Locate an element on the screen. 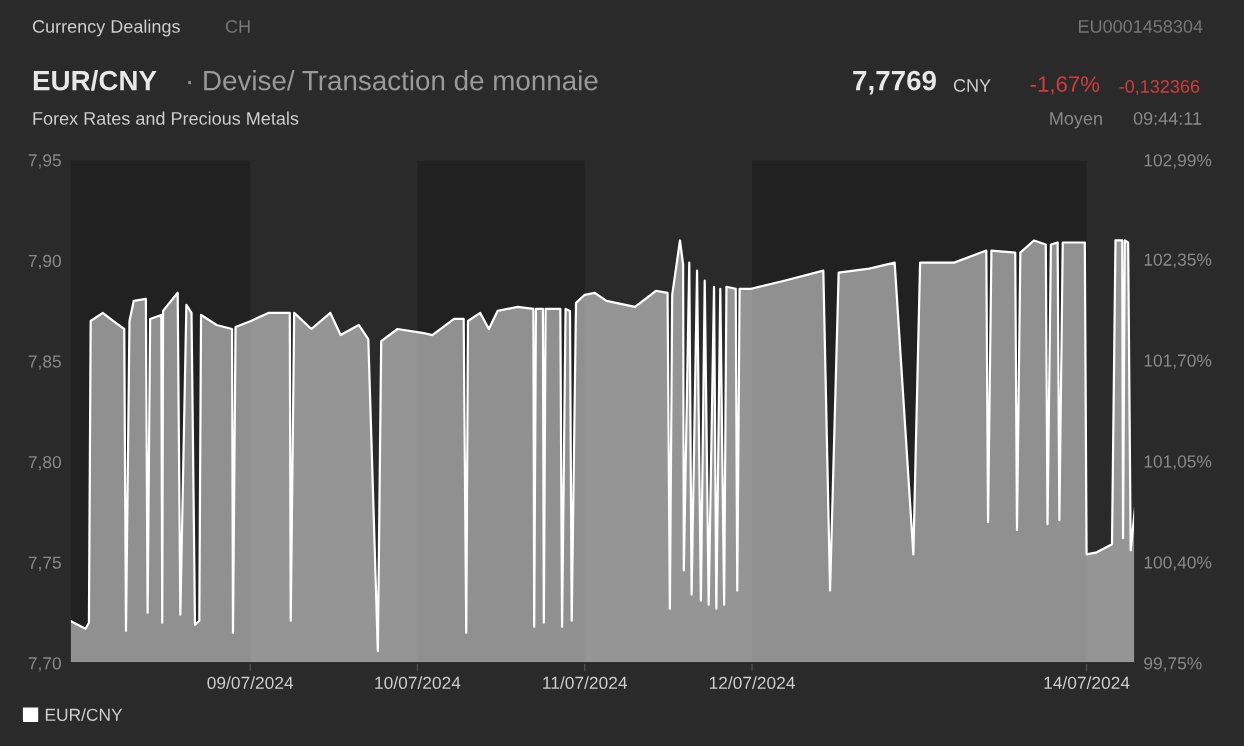  text: EU0001458304 is located at coordinates (1140, 26).